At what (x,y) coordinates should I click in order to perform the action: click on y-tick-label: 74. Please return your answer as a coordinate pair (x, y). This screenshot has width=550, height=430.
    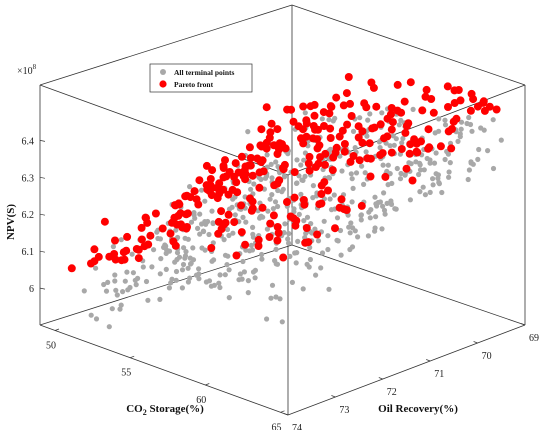
    Looking at the image, I should click on (297, 426).